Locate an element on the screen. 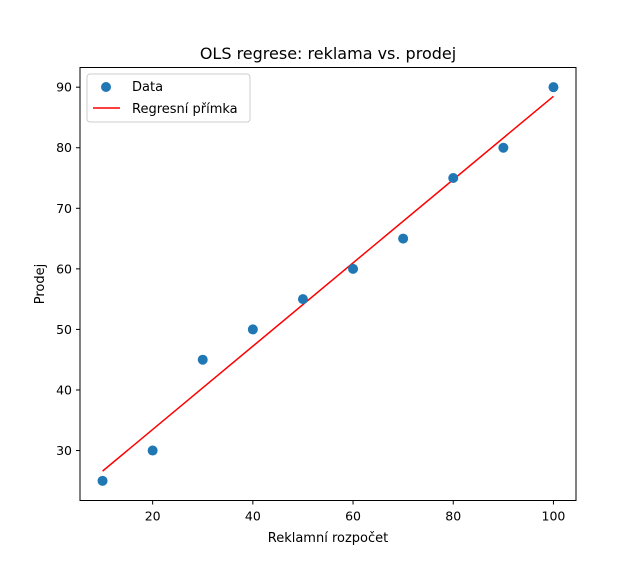 Image resolution: width=640 pixels, height=563 pixels. legend-label-data: Data is located at coordinates (147, 87).